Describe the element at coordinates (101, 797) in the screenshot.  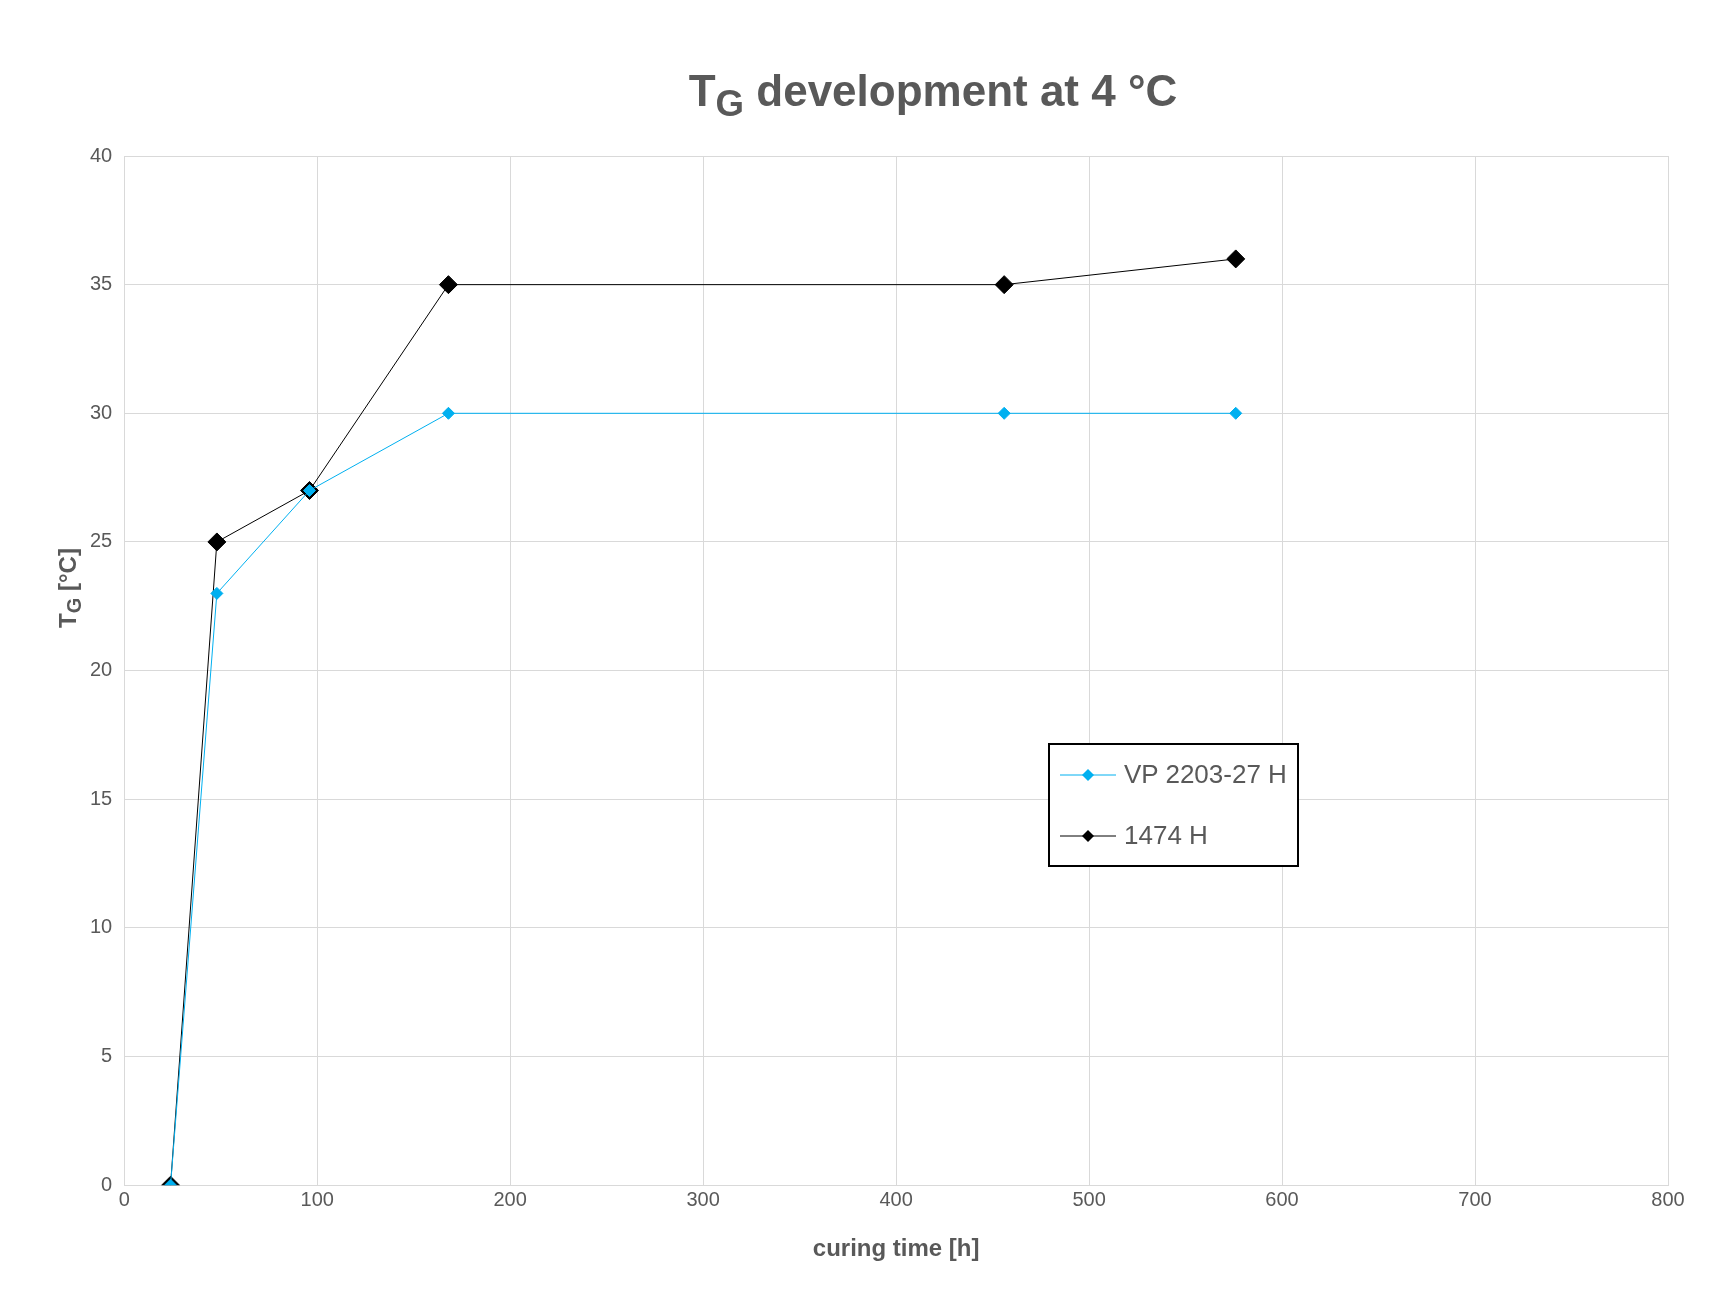
I see `y-tick-label: 15` at that location.